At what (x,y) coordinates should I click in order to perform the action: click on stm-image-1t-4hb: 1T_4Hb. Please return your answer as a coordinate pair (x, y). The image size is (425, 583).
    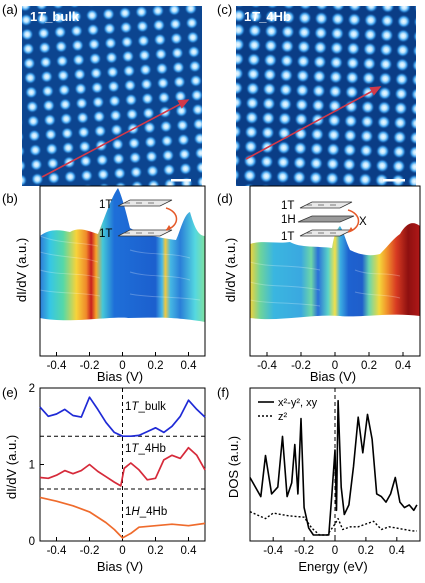
    Looking at the image, I should click on (326, 96).